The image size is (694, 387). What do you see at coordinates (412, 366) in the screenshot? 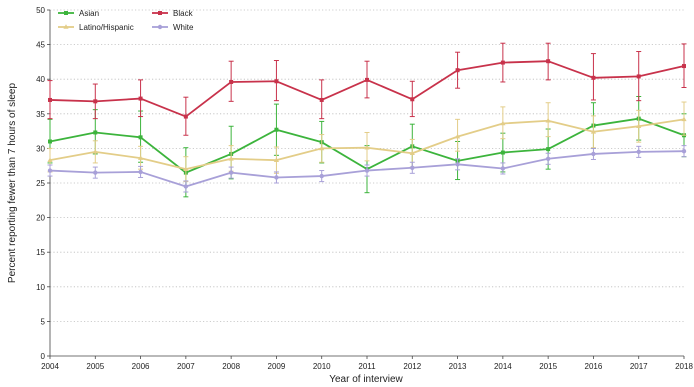
I see `x-tick-label: 2012` at bounding box center [412, 366].